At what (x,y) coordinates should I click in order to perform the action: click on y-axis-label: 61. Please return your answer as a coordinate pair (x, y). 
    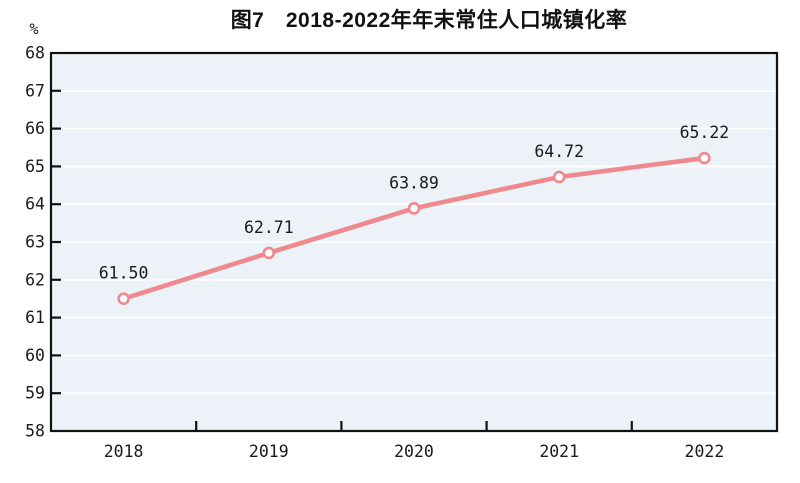
    Looking at the image, I should click on (35, 317).